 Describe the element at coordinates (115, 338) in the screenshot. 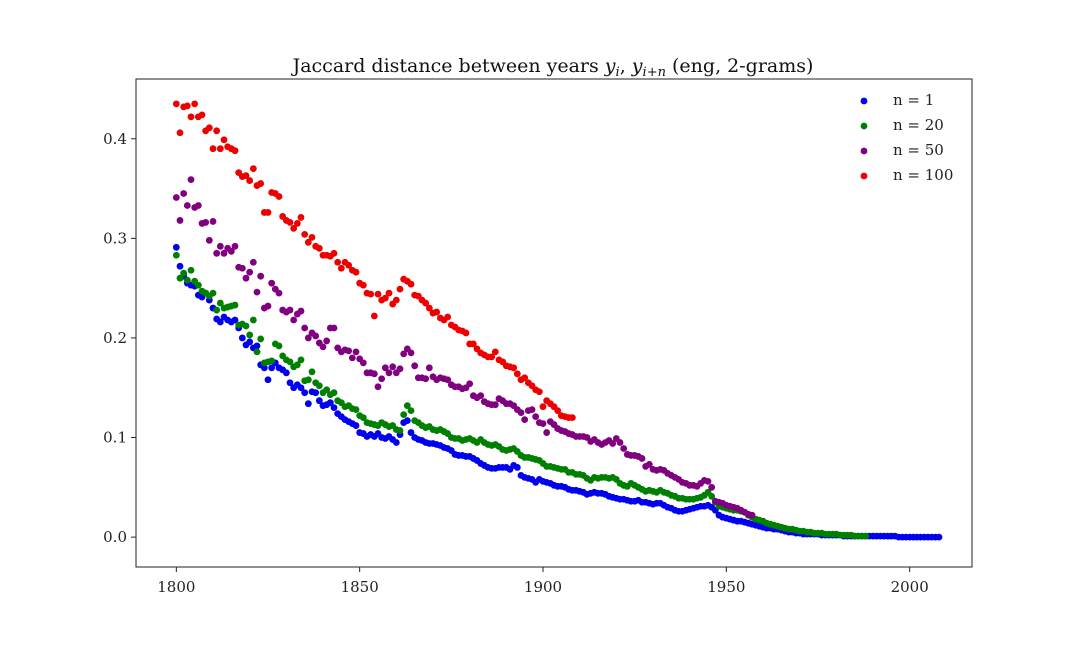

I see `y-tick-label-2: 0.2` at that location.